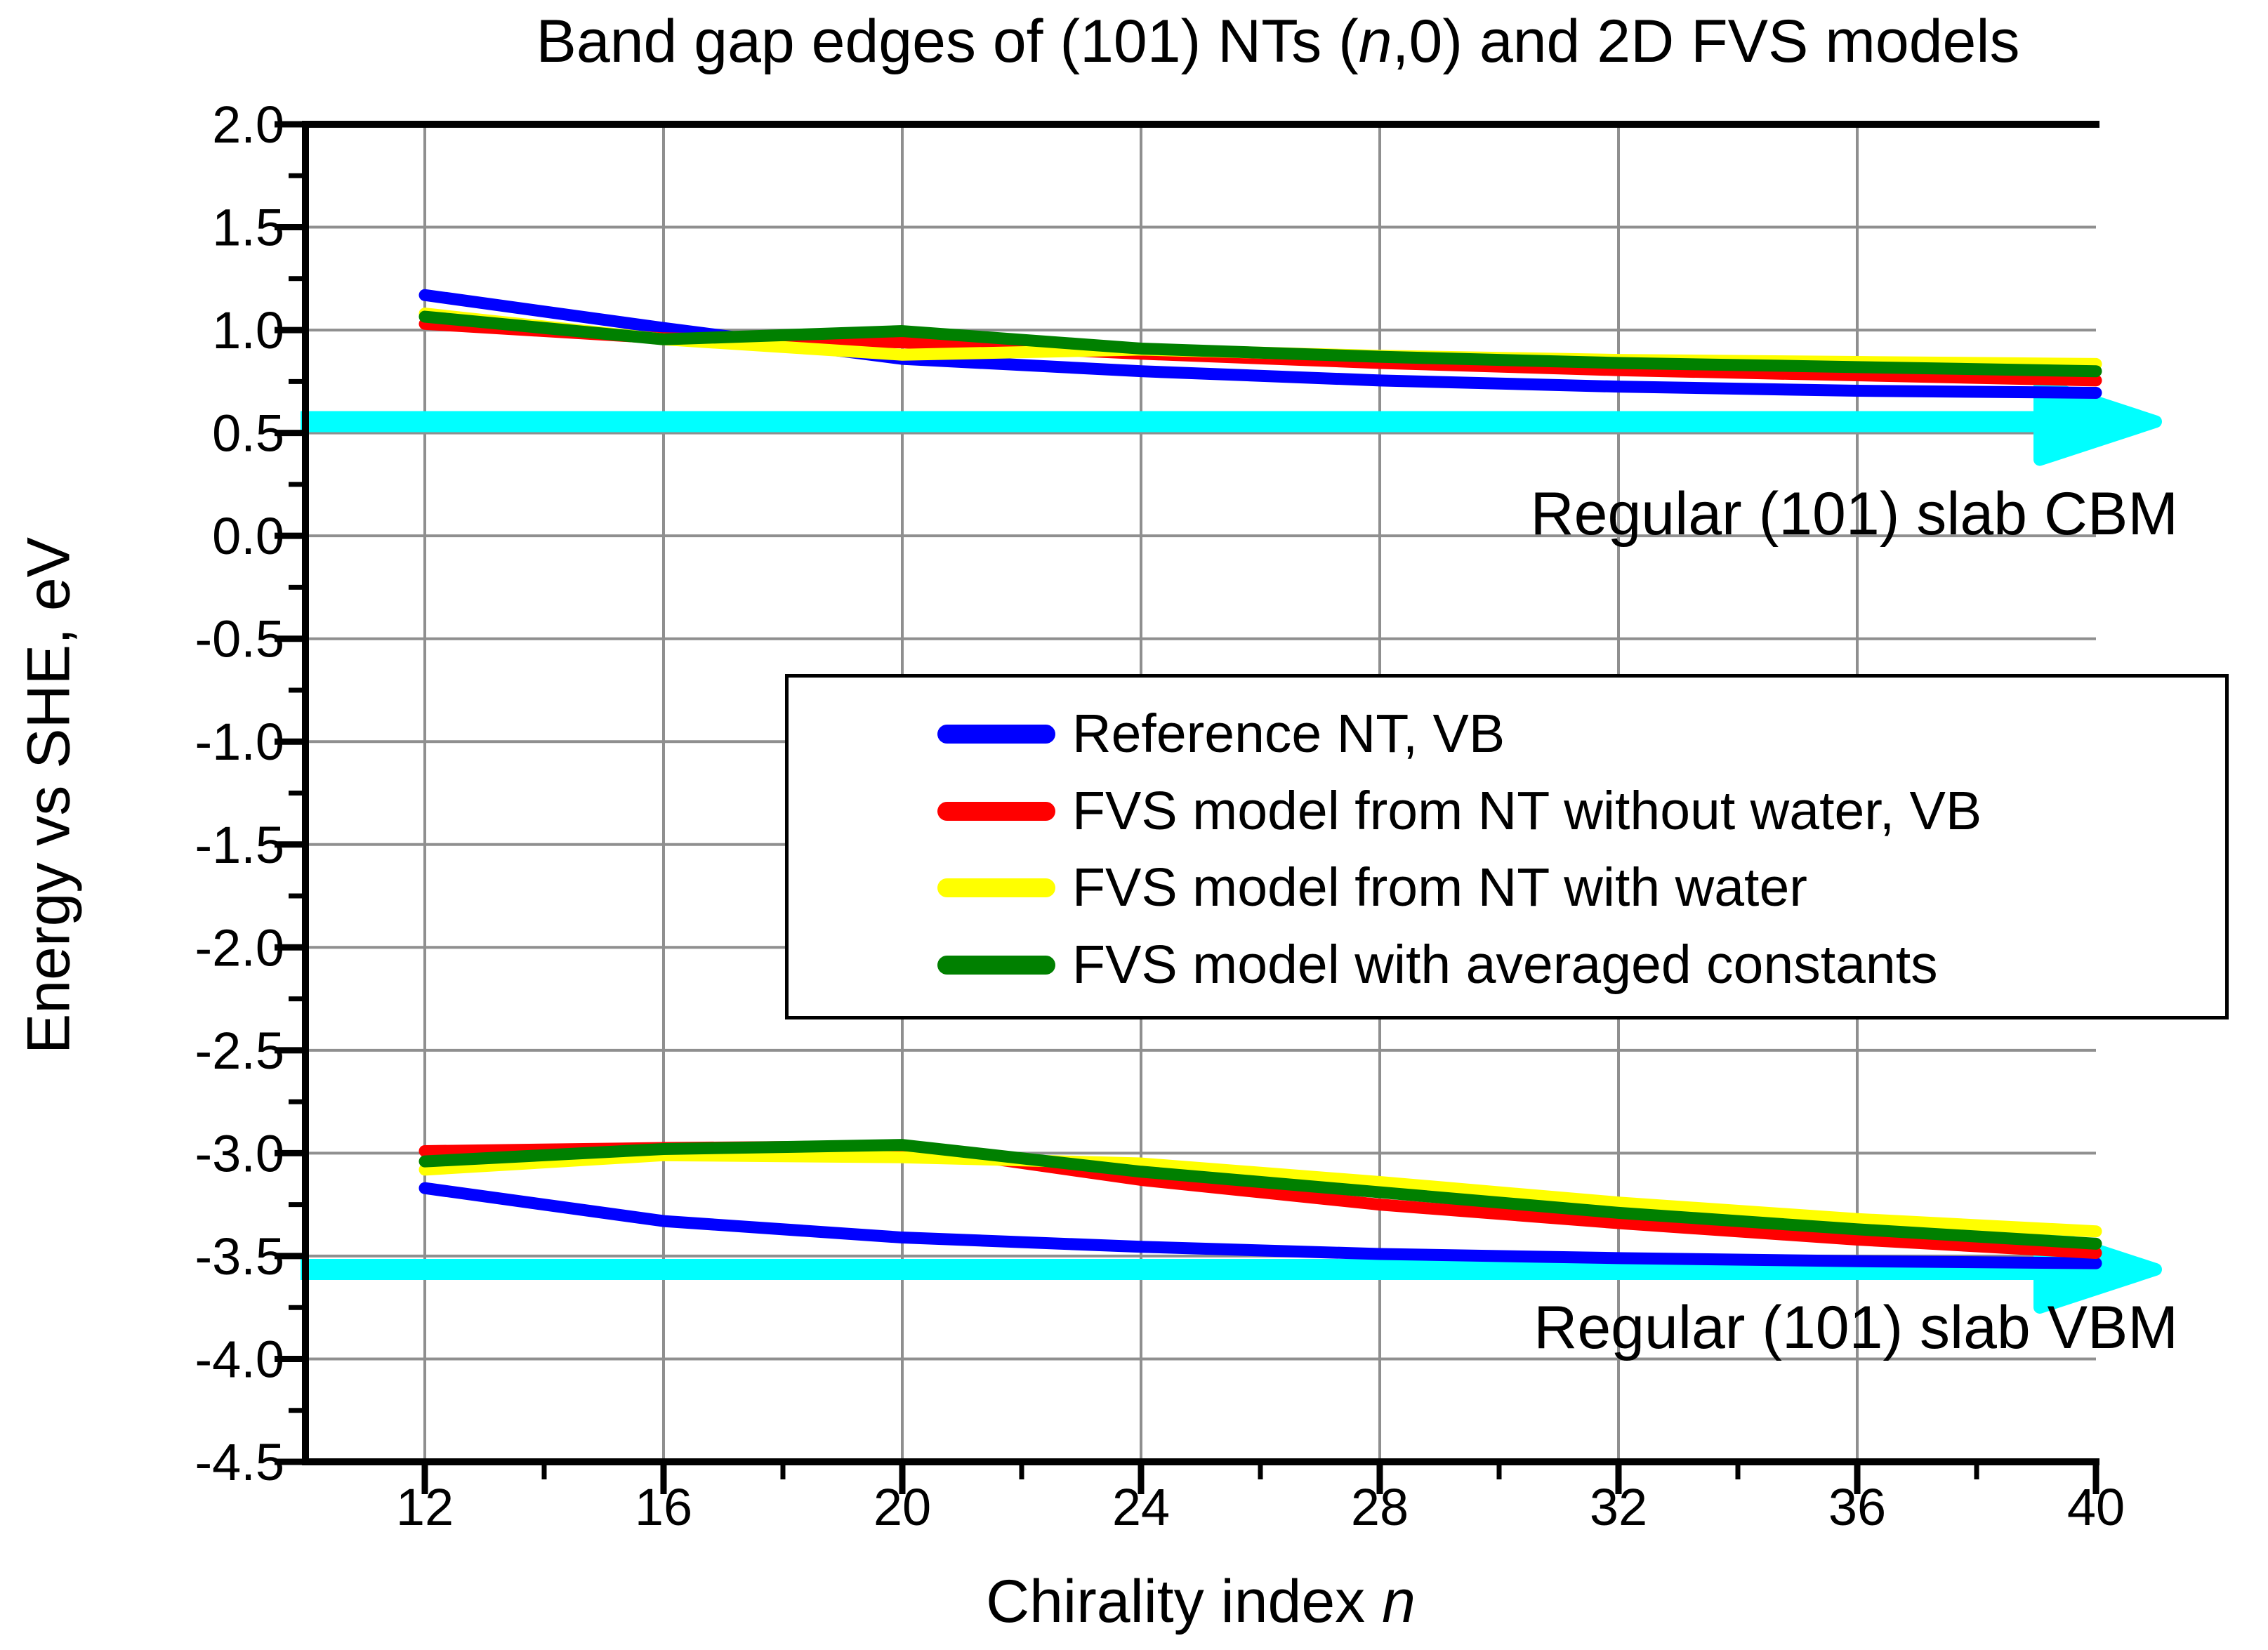 This screenshot has height=1650, width=2268. What do you see at coordinates (248, 330) in the screenshot?
I see `svg-text: 1.0` at bounding box center [248, 330].